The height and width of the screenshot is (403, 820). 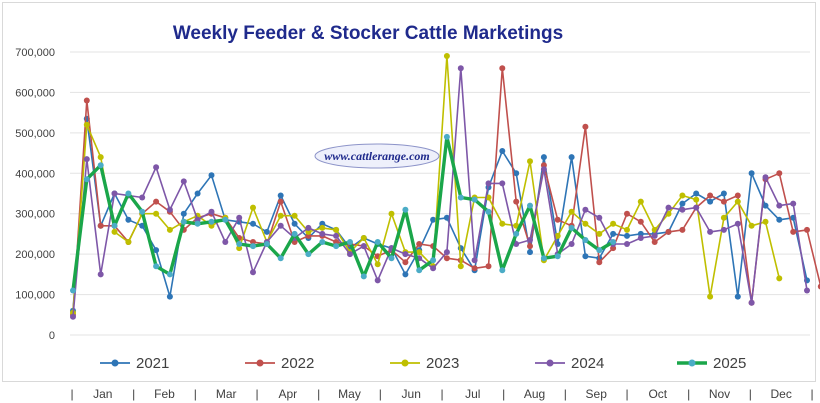 I want to click on month-label: Apr, so click(x=287, y=394).